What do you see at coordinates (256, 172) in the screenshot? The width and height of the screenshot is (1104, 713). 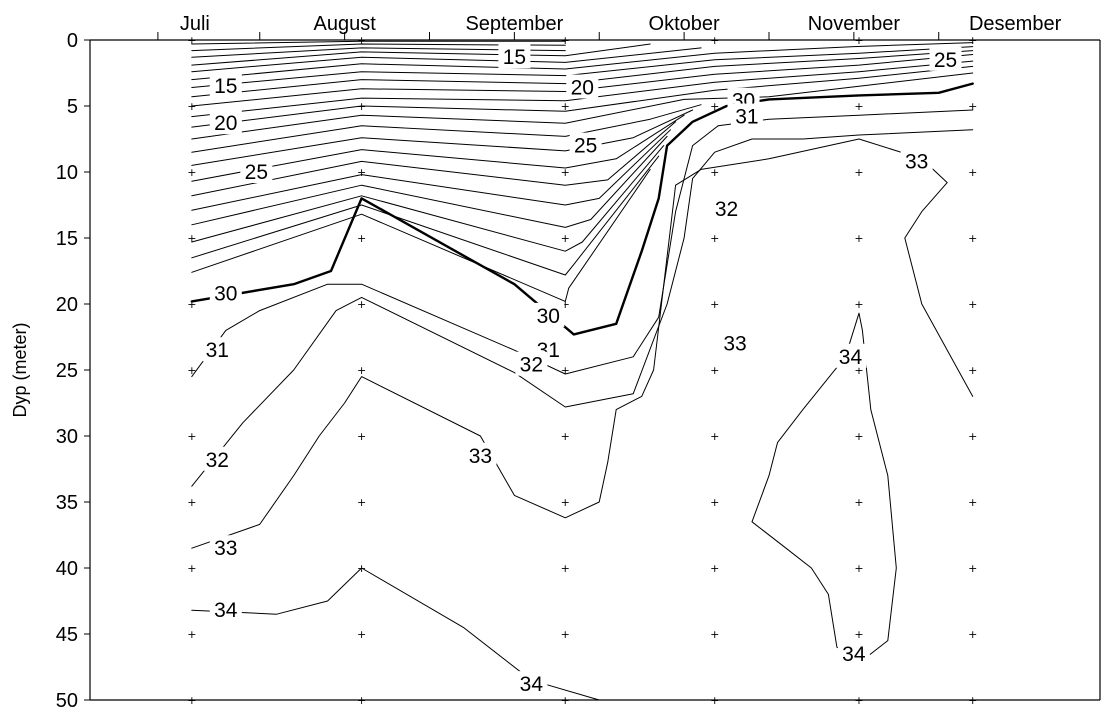 I see `contour-label: 25` at bounding box center [256, 172].